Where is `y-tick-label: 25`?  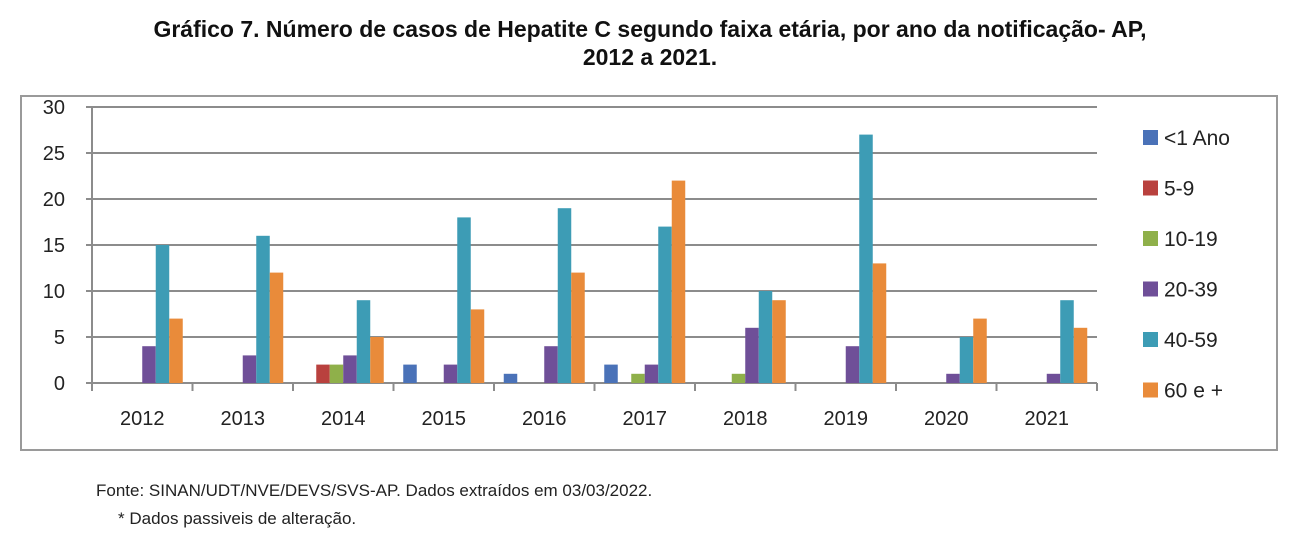 y-tick-label: 25 is located at coordinates (54, 154).